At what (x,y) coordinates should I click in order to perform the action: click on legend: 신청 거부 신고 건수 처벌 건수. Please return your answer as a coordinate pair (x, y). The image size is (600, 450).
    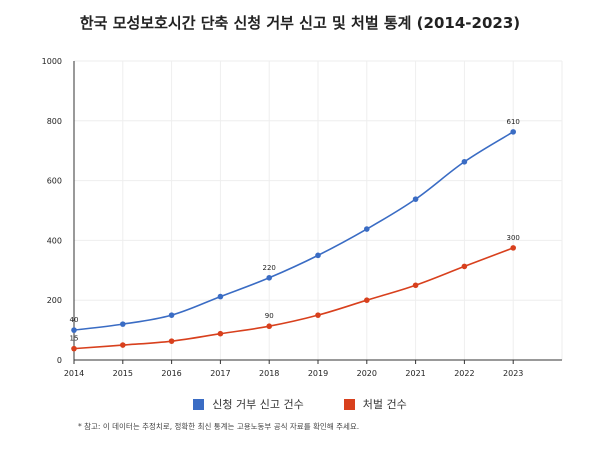
    Looking at the image, I should click on (300, 404).